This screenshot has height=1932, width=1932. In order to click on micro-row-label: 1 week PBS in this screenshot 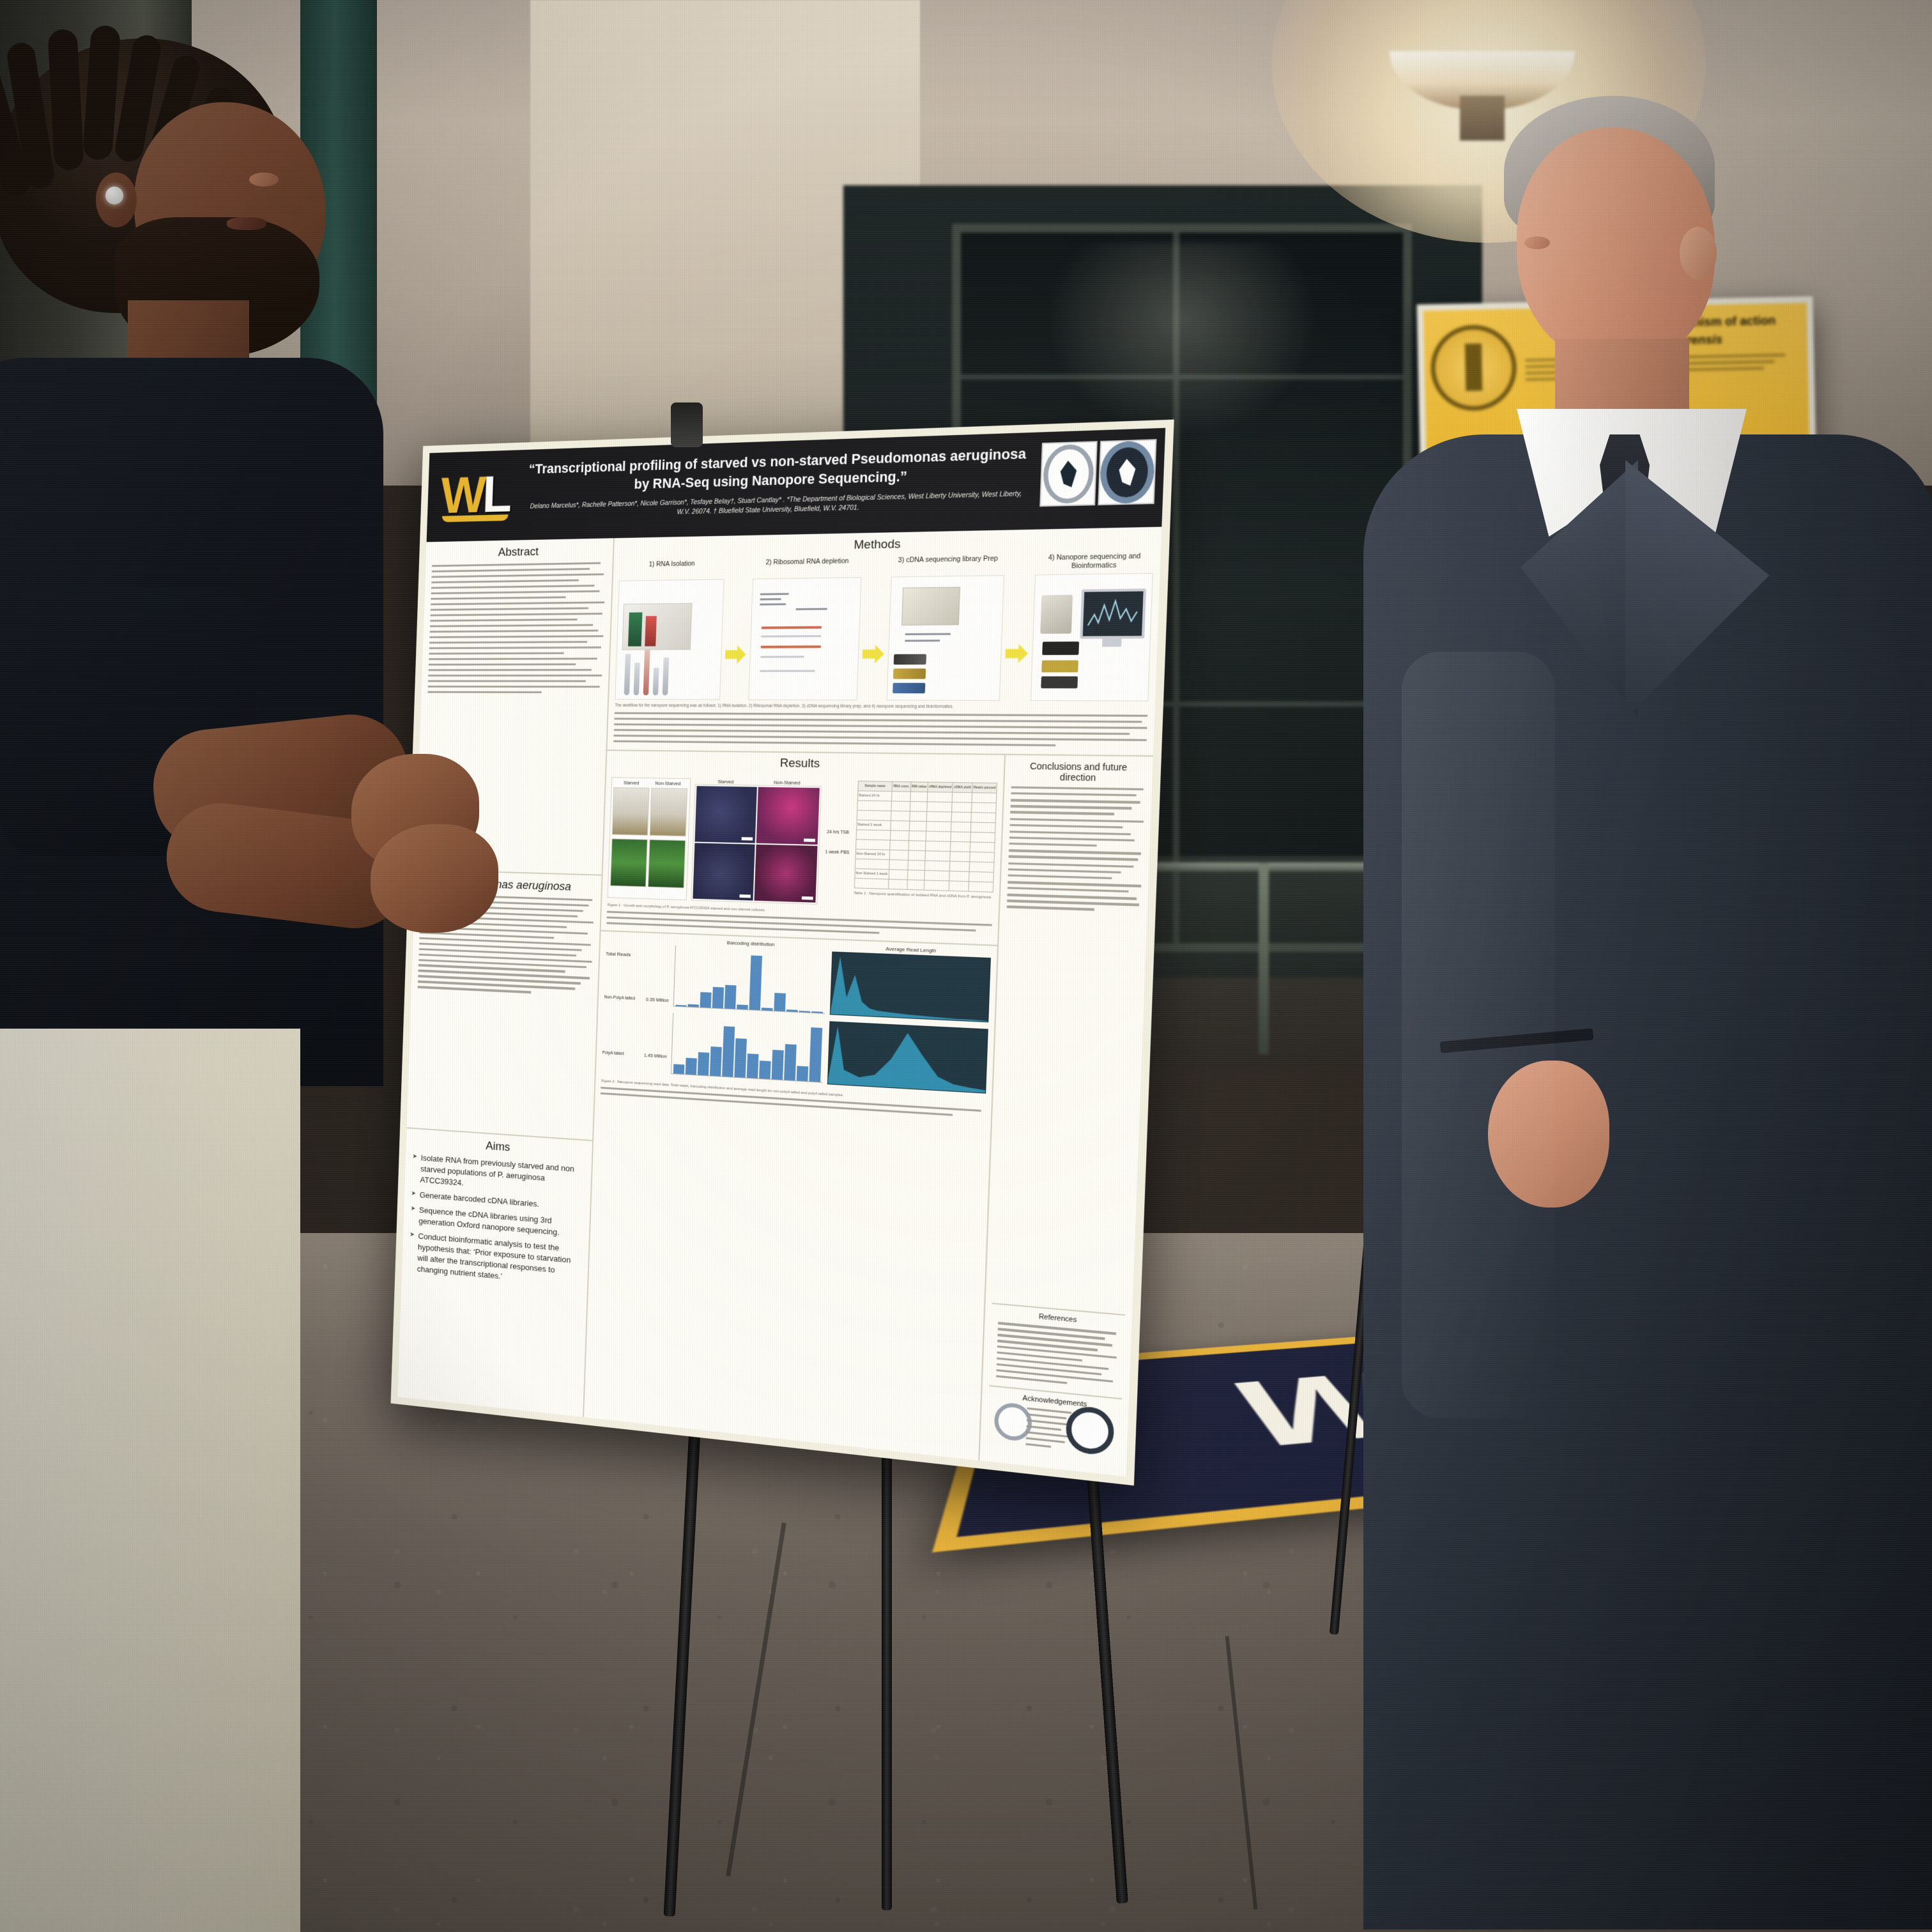, I will do `click(837, 852)`.